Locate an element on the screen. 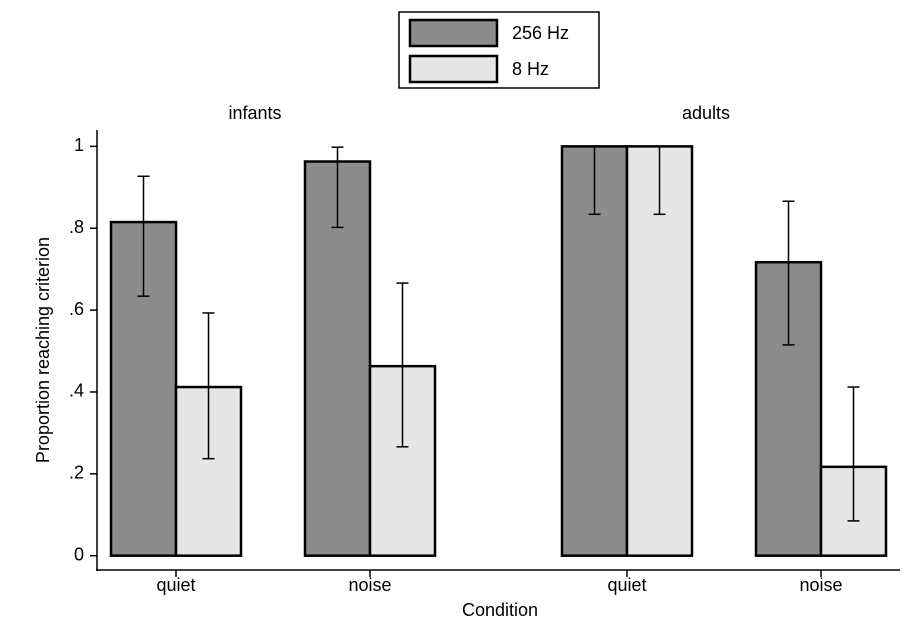  y-tick-label: .8 is located at coordinates (76, 227).